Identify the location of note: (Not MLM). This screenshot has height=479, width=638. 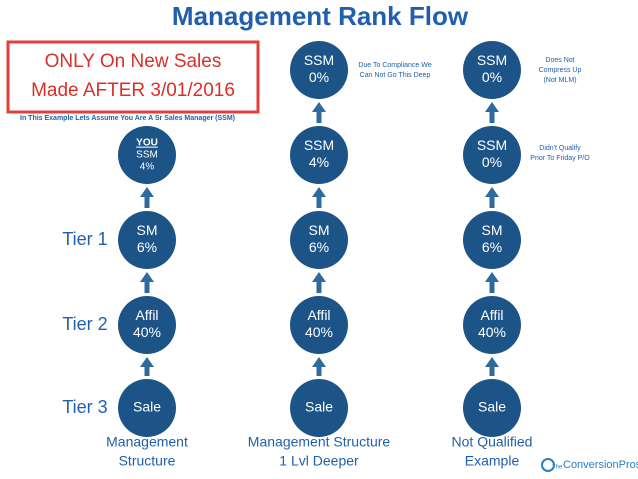
(559, 80).